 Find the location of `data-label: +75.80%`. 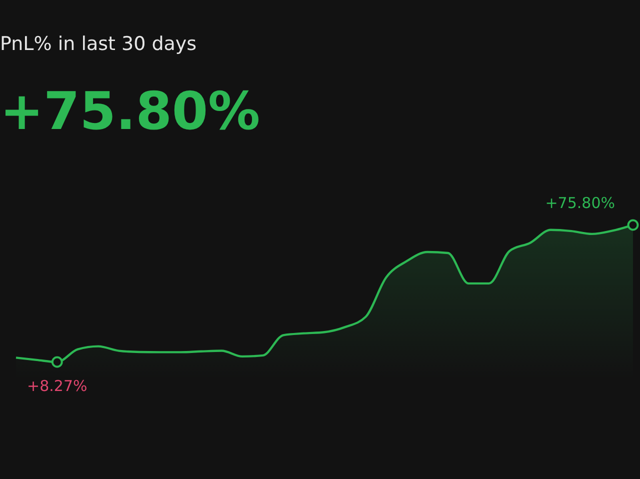

data-label: +75.80% is located at coordinates (580, 203).